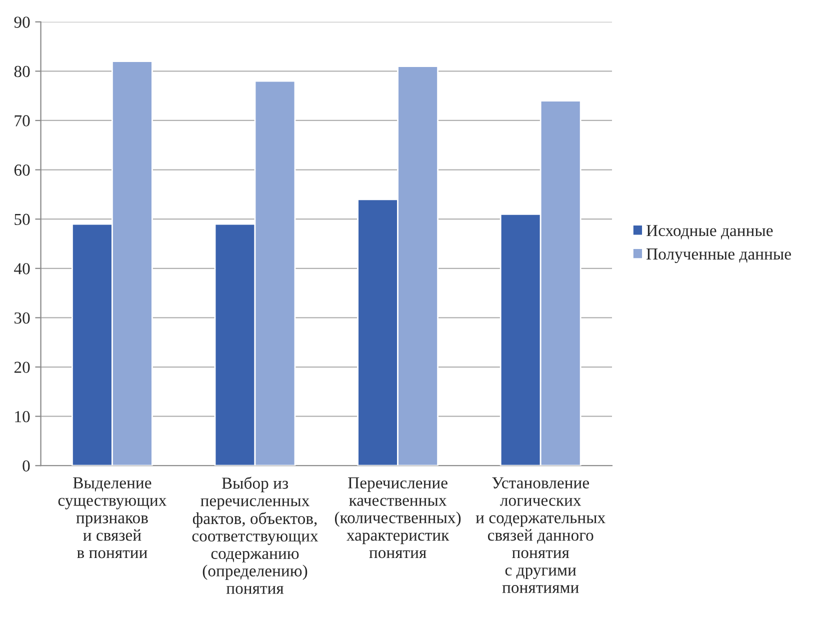  I want to click on y-tick-label: 50, so click(22, 220).